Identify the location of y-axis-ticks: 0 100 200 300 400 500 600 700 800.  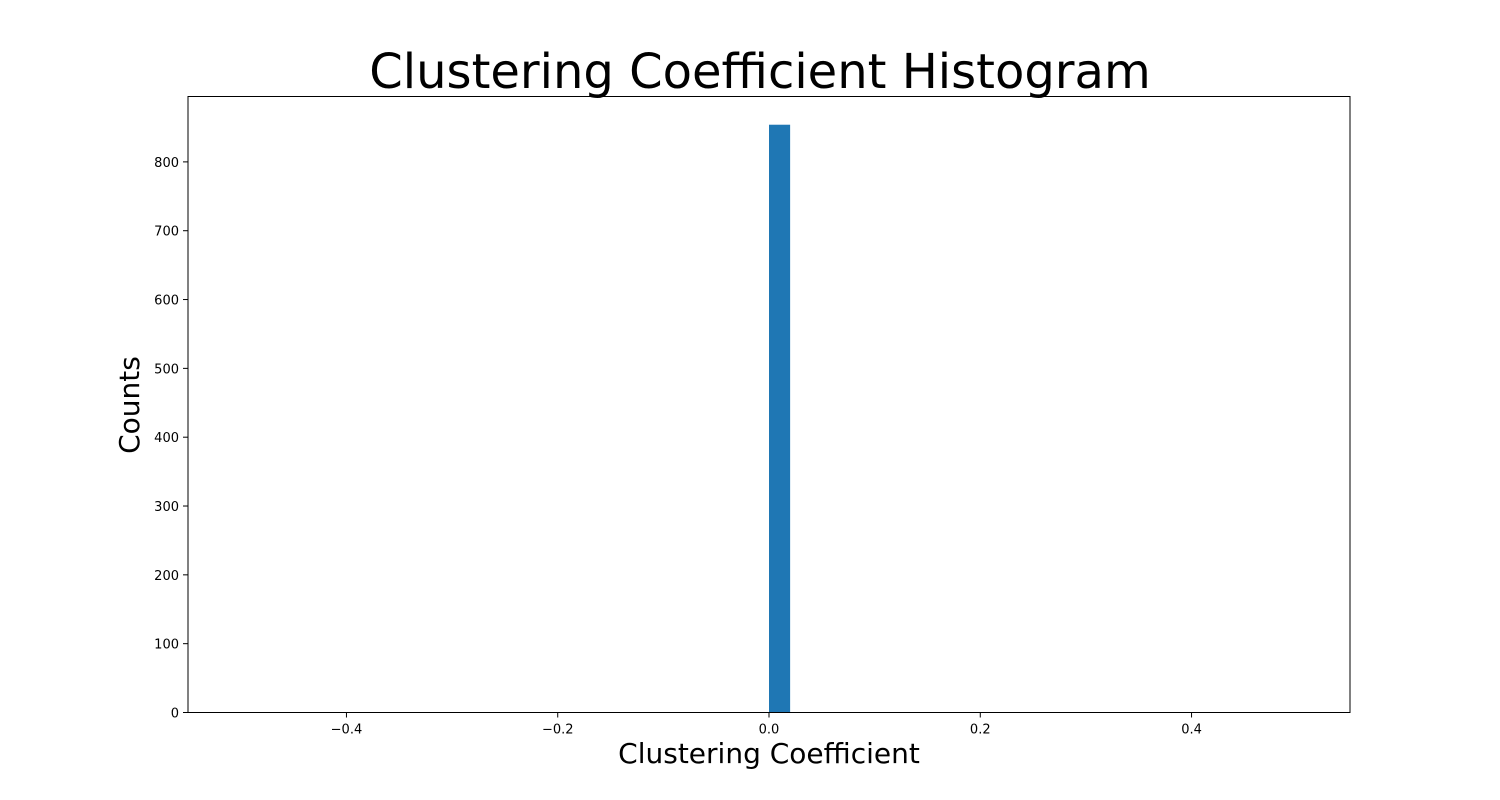
(171, 439).